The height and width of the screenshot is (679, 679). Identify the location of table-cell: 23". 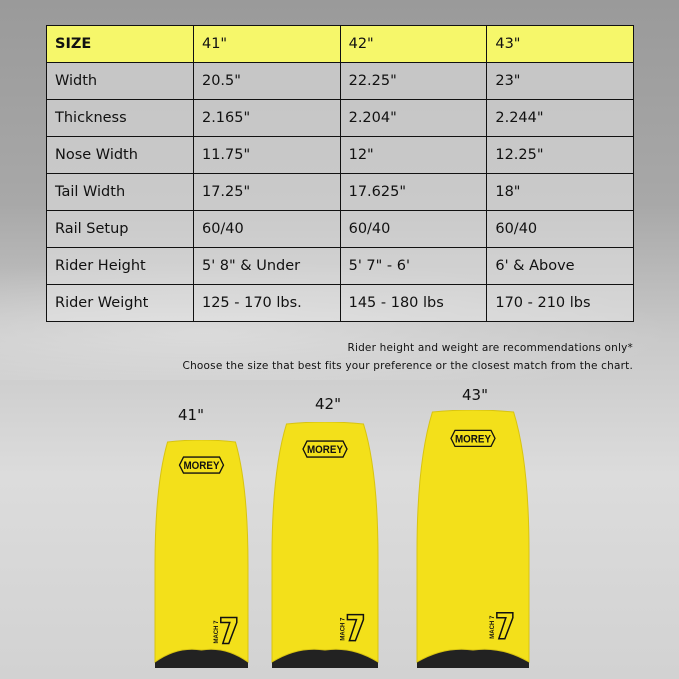
(560, 81).